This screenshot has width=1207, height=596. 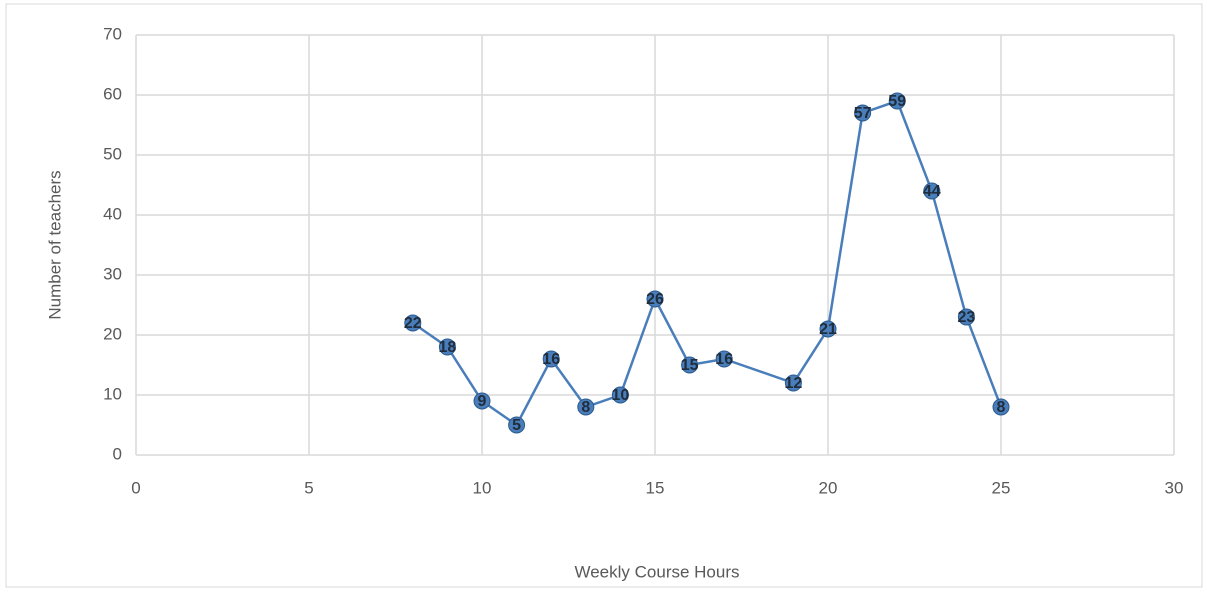 I want to click on data-label: 22, so click(x=413, y=323).